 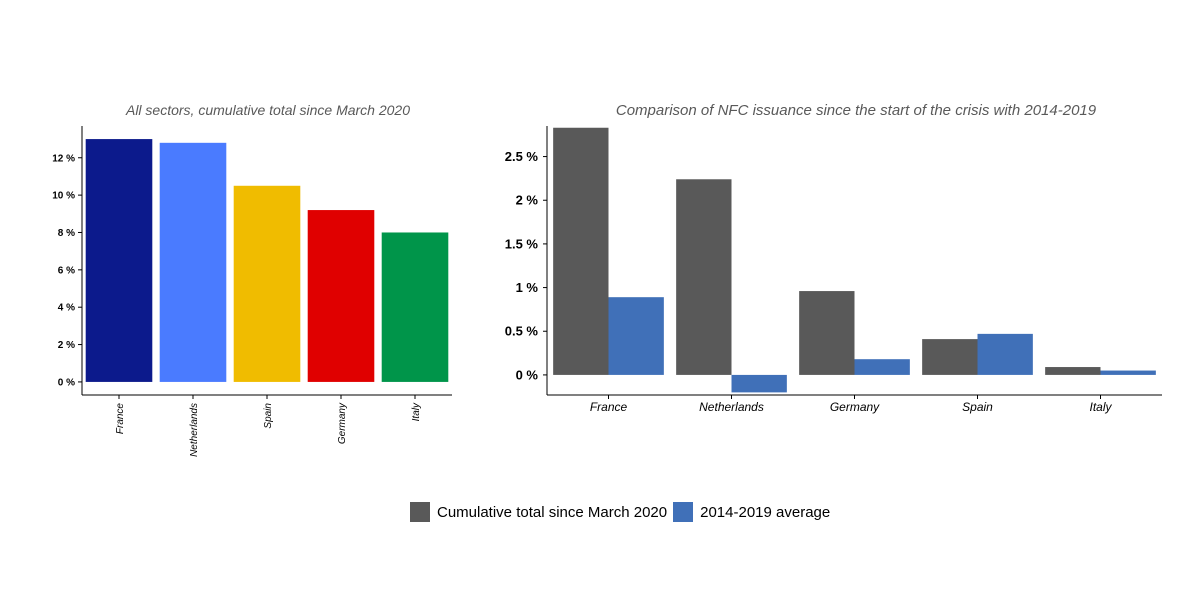 I want to click on chart-left-y-tick-label: 10 %, so click(x=63, y=196).